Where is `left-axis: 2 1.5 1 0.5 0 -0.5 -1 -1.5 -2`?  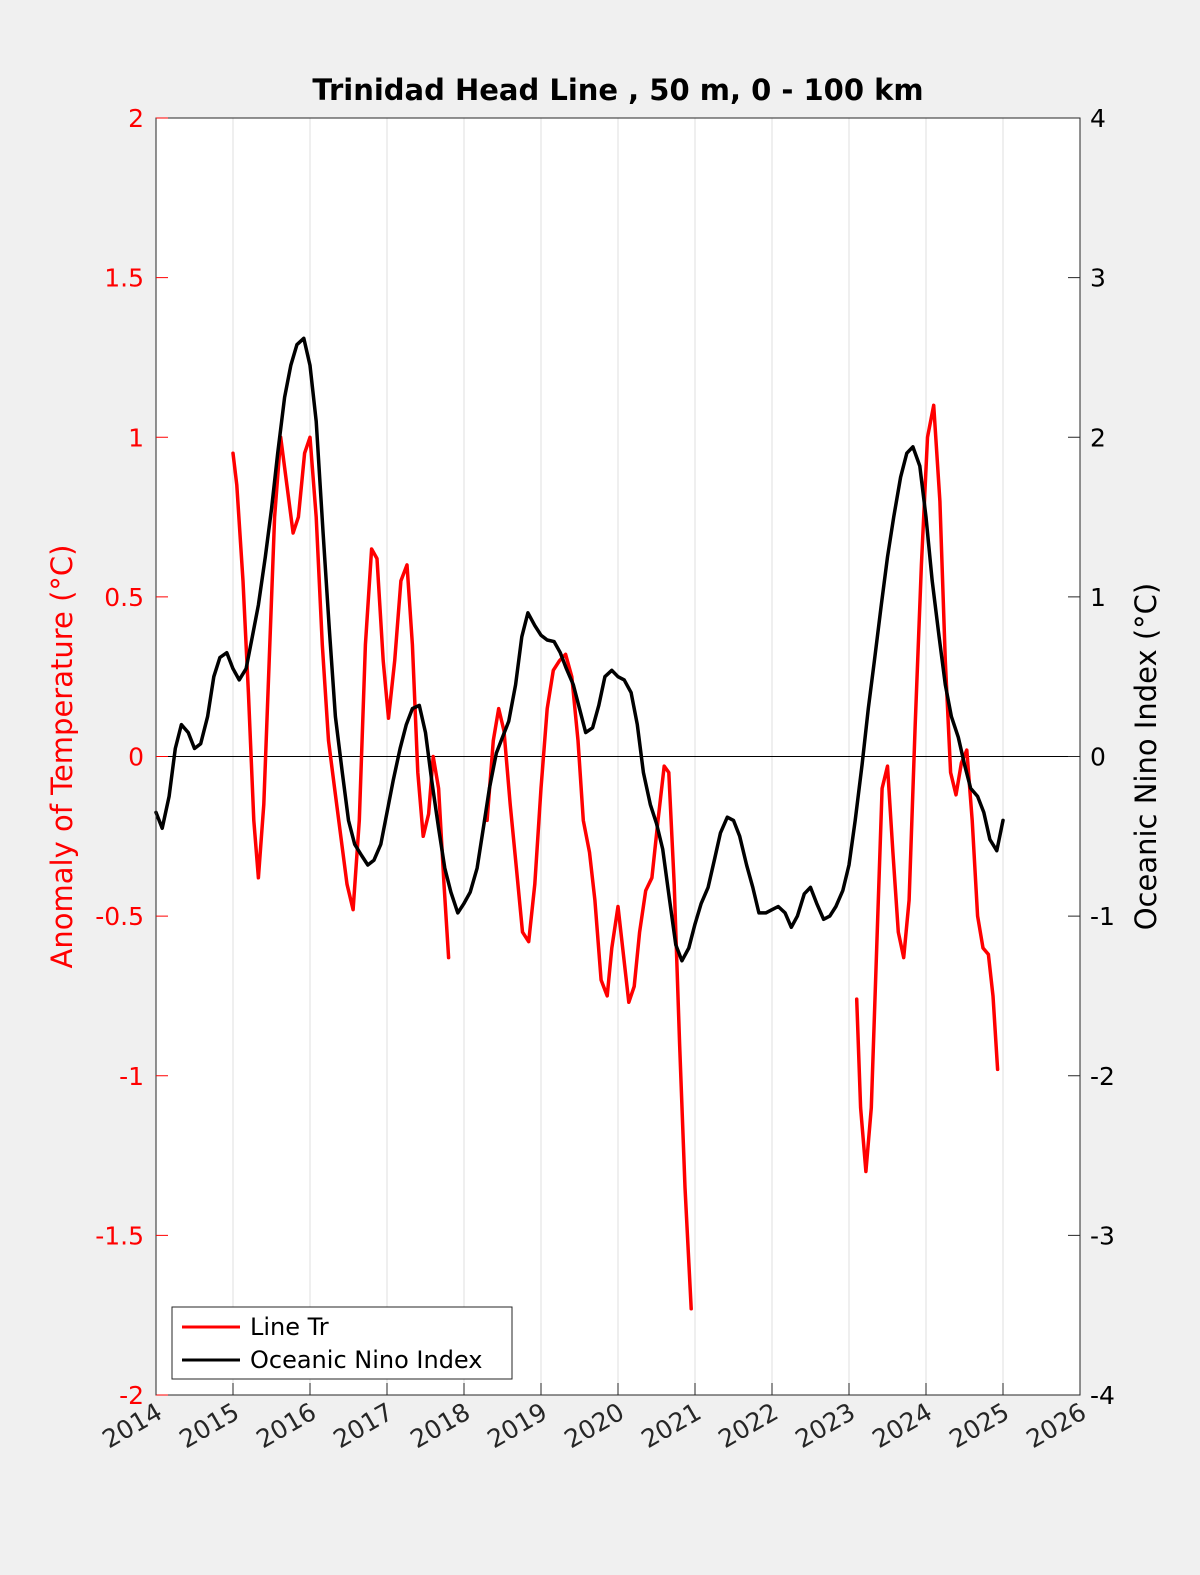
left-axis: 2 1.5 1 0.5 0 -0.5 -1 -1.5 -2 is located at coordinates (131, 757).